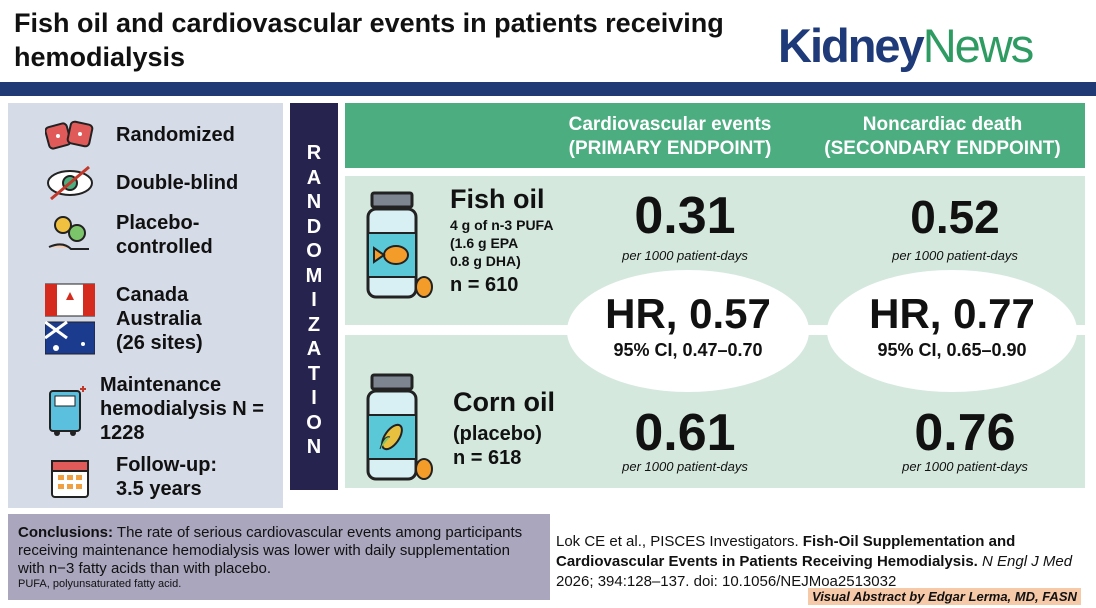 This screenshot has height=608, width=1096. What do you see at coordinates (952, 331) in the screenshot?
I see `secondary-hazard-ratio: HR, 0.77 95% CI, 0.65–0.90` at bounding box center [952, 331].